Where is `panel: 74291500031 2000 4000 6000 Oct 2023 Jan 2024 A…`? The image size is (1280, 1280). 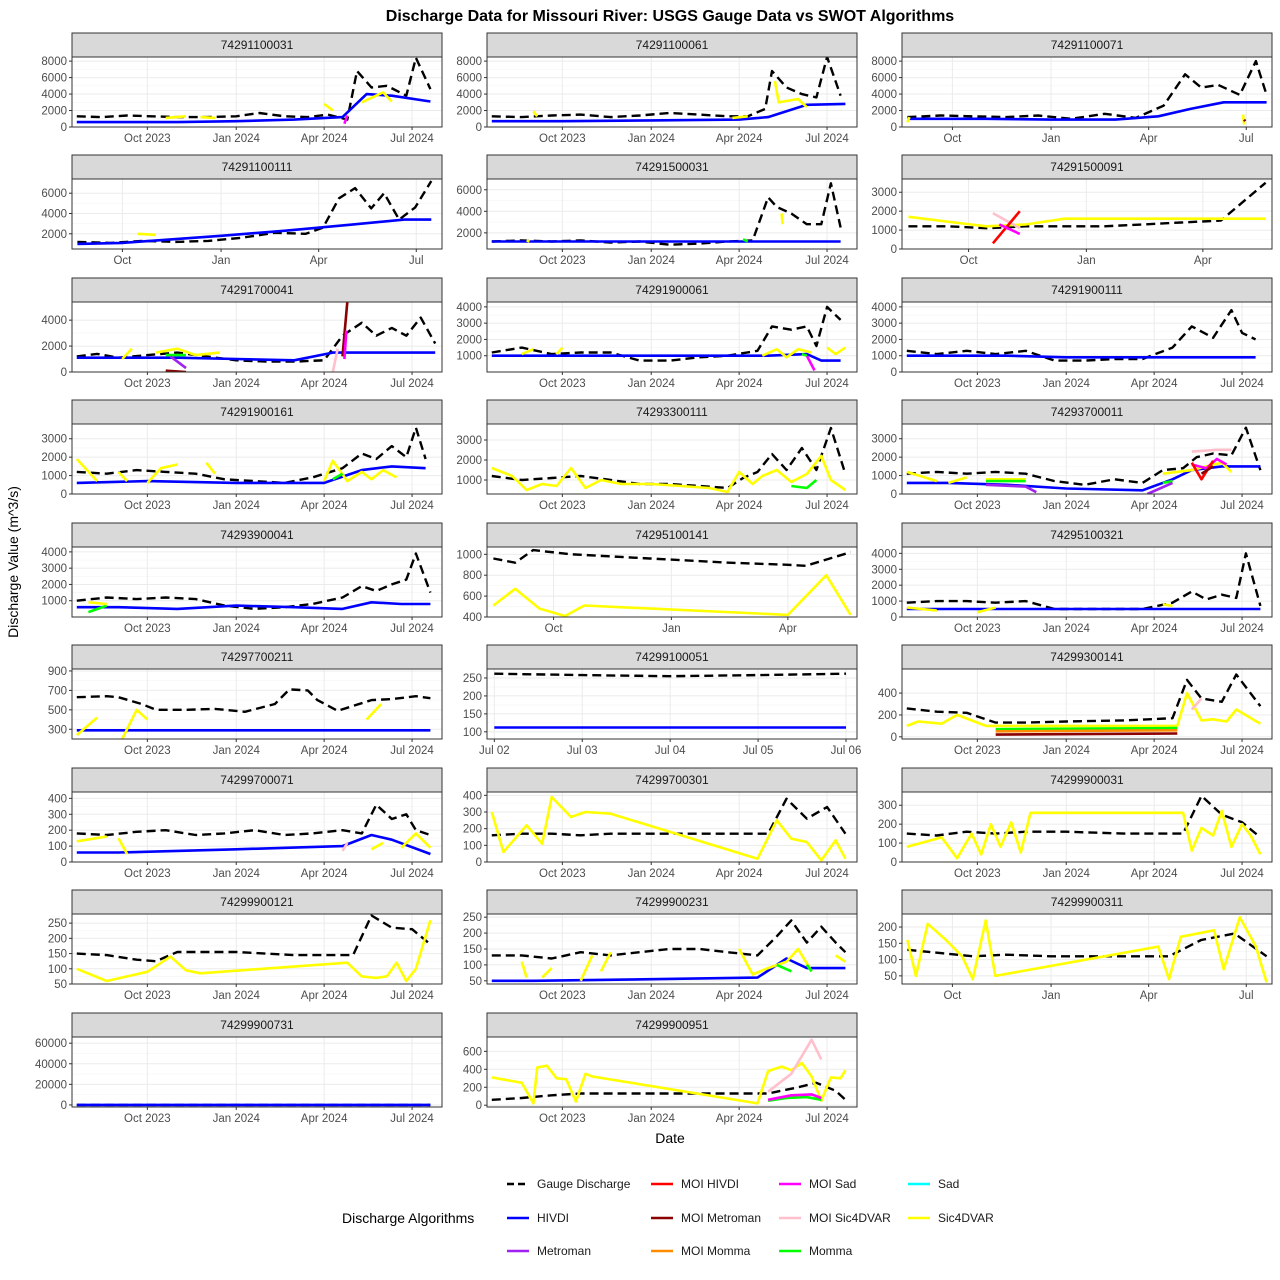
panel: 74291500031 2000 4000 6000 Oct 2023 Jan 2024 A… is located at coordinates (657, 210).